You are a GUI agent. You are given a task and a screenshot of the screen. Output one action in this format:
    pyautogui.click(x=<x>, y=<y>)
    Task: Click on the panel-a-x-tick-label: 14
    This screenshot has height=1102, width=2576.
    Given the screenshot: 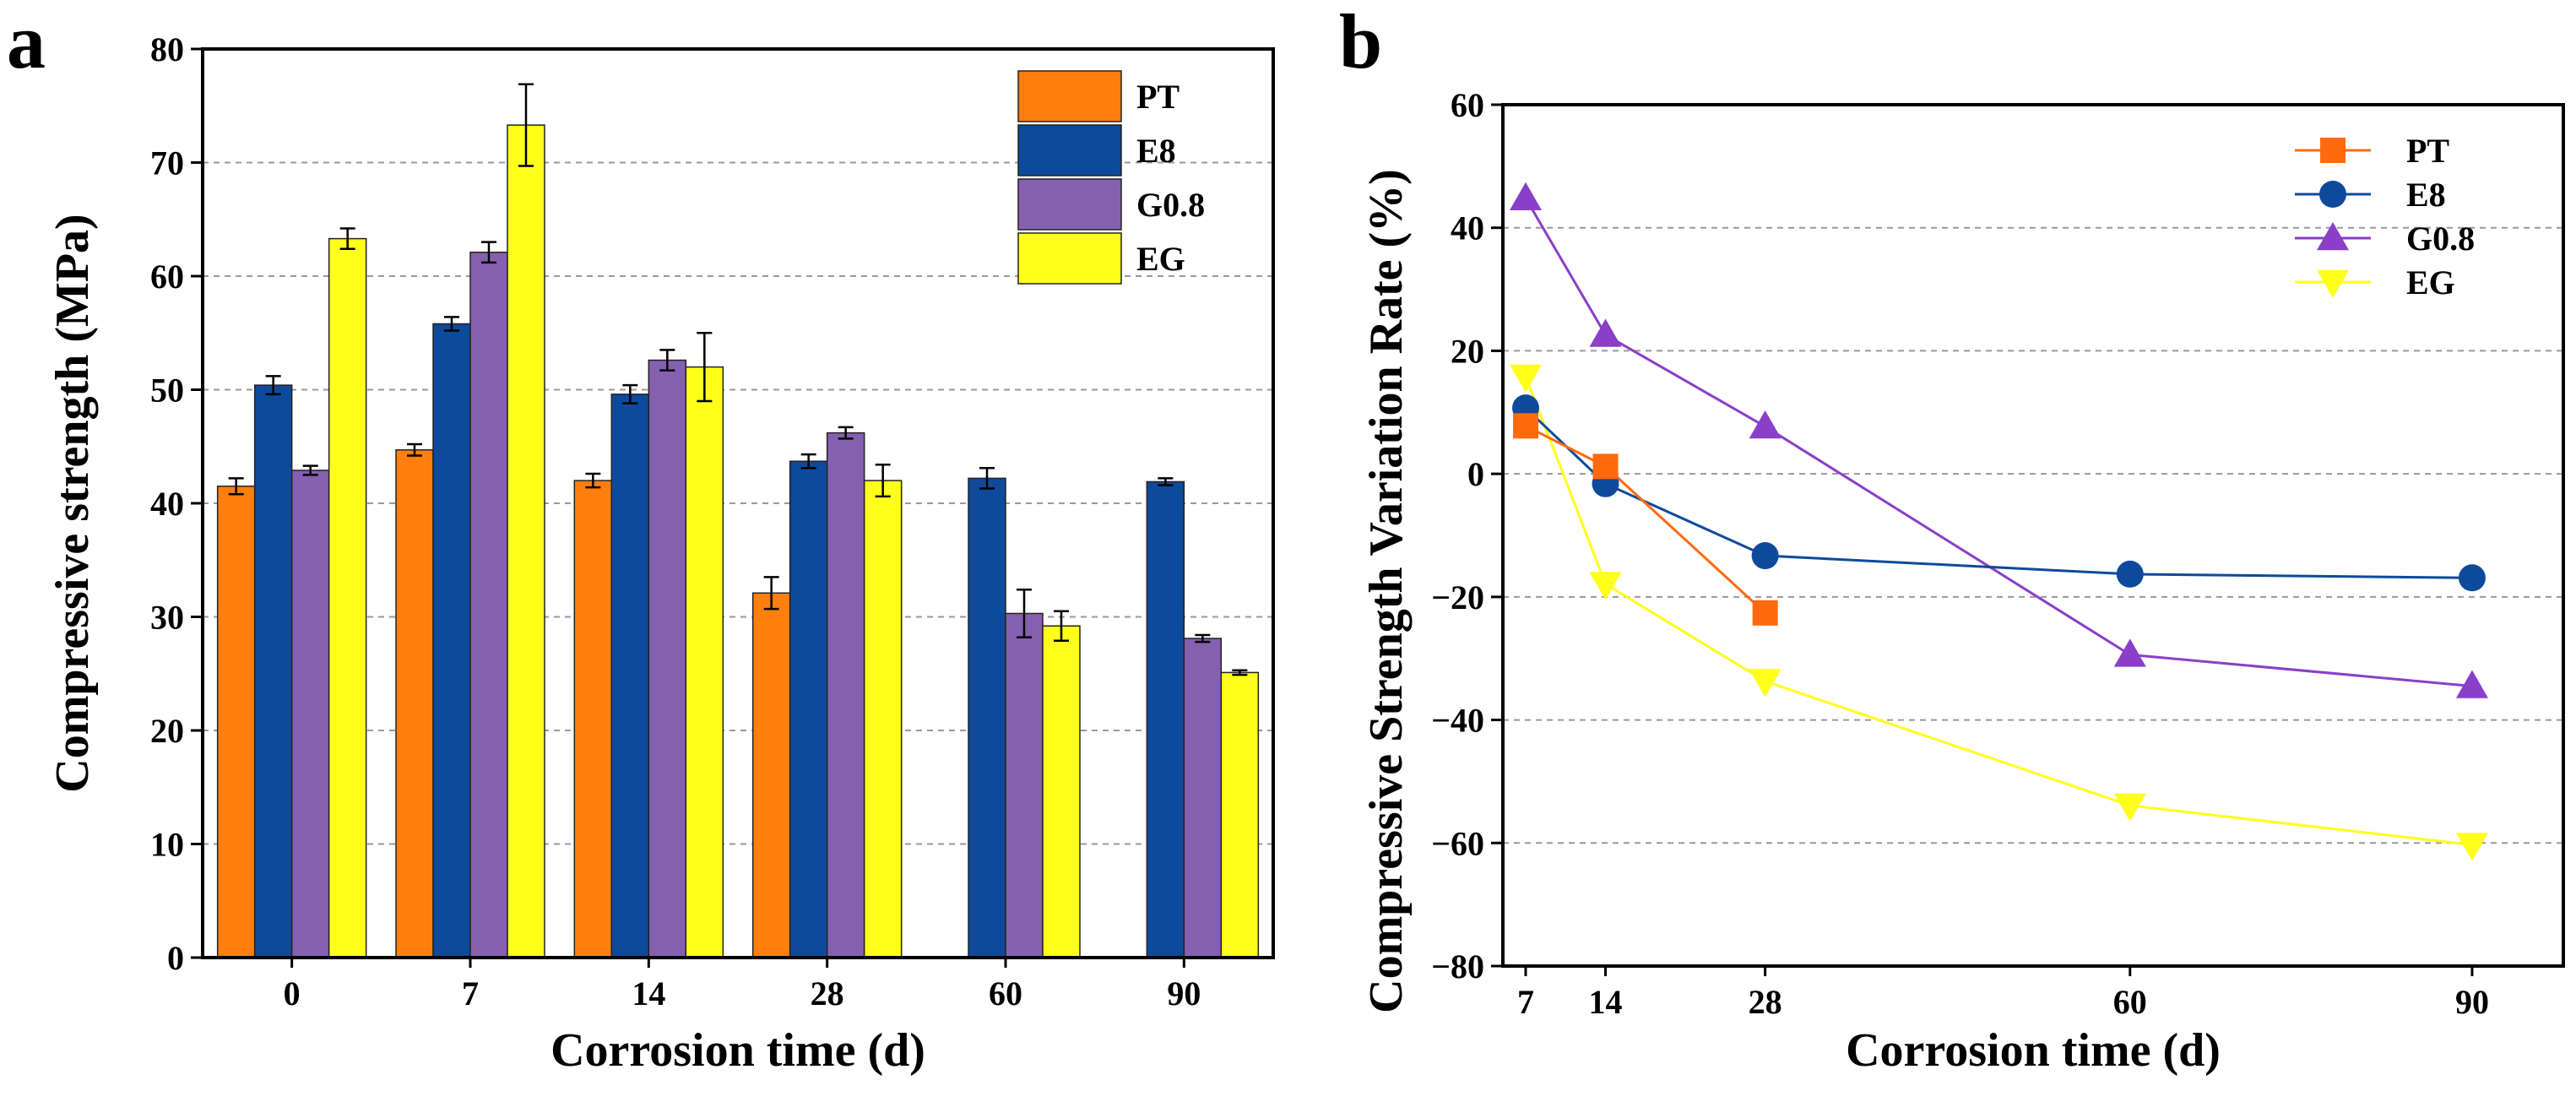 What is the action you would take?
    pyautogui.click(x=649, y=993)
    